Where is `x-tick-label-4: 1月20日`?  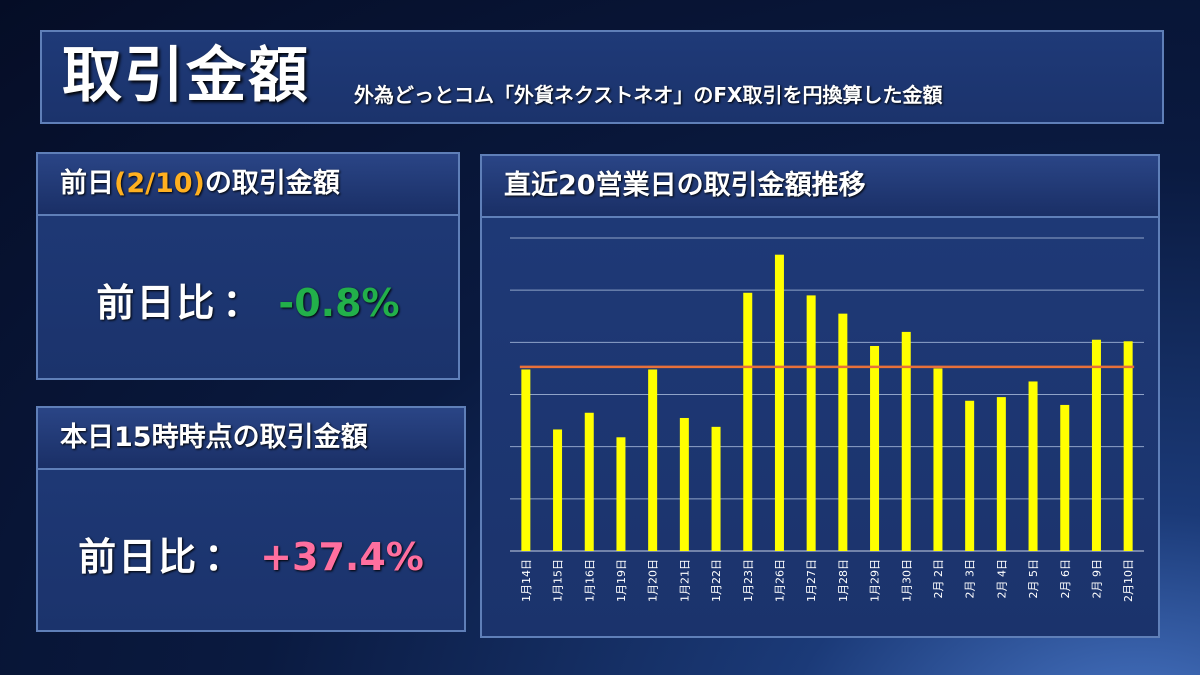
x-tick-label-4: 1月20日 is located at coordinates (653, 580).